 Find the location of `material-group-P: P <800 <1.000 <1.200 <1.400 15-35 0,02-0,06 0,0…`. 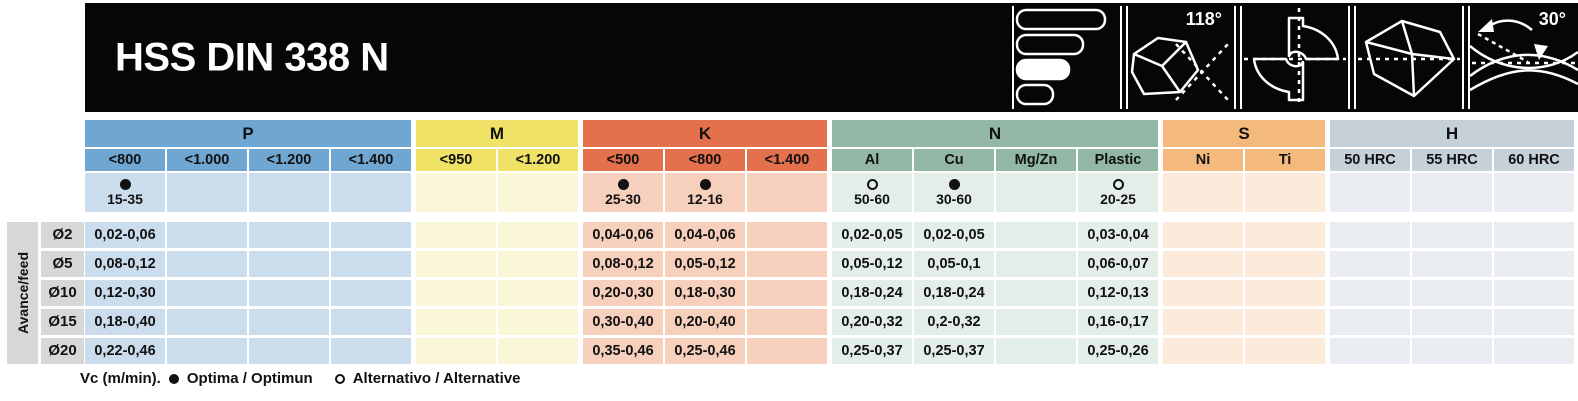

material-group-P: P <800 <1.000 <1.200 <1.400 15-35 0,02-0,06 0,0… is located at coordinates (248, 243).